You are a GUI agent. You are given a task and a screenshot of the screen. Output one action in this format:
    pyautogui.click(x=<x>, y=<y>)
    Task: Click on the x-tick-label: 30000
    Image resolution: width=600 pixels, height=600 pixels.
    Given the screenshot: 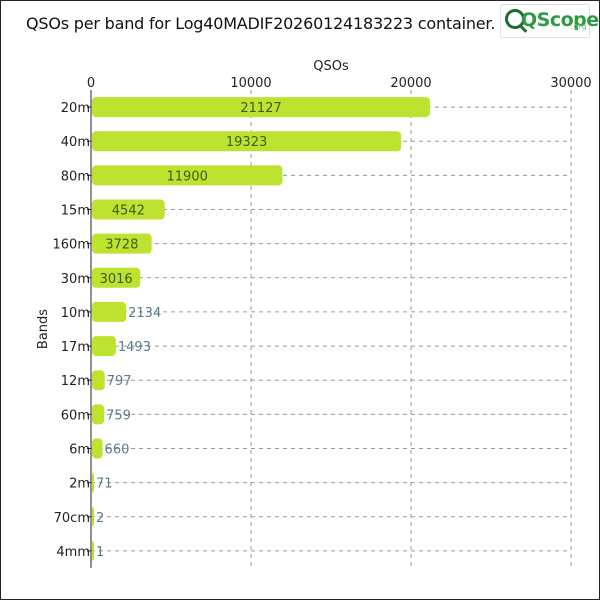 What is the action you would take?
    pyautogui.click(x=570, y=83)
    